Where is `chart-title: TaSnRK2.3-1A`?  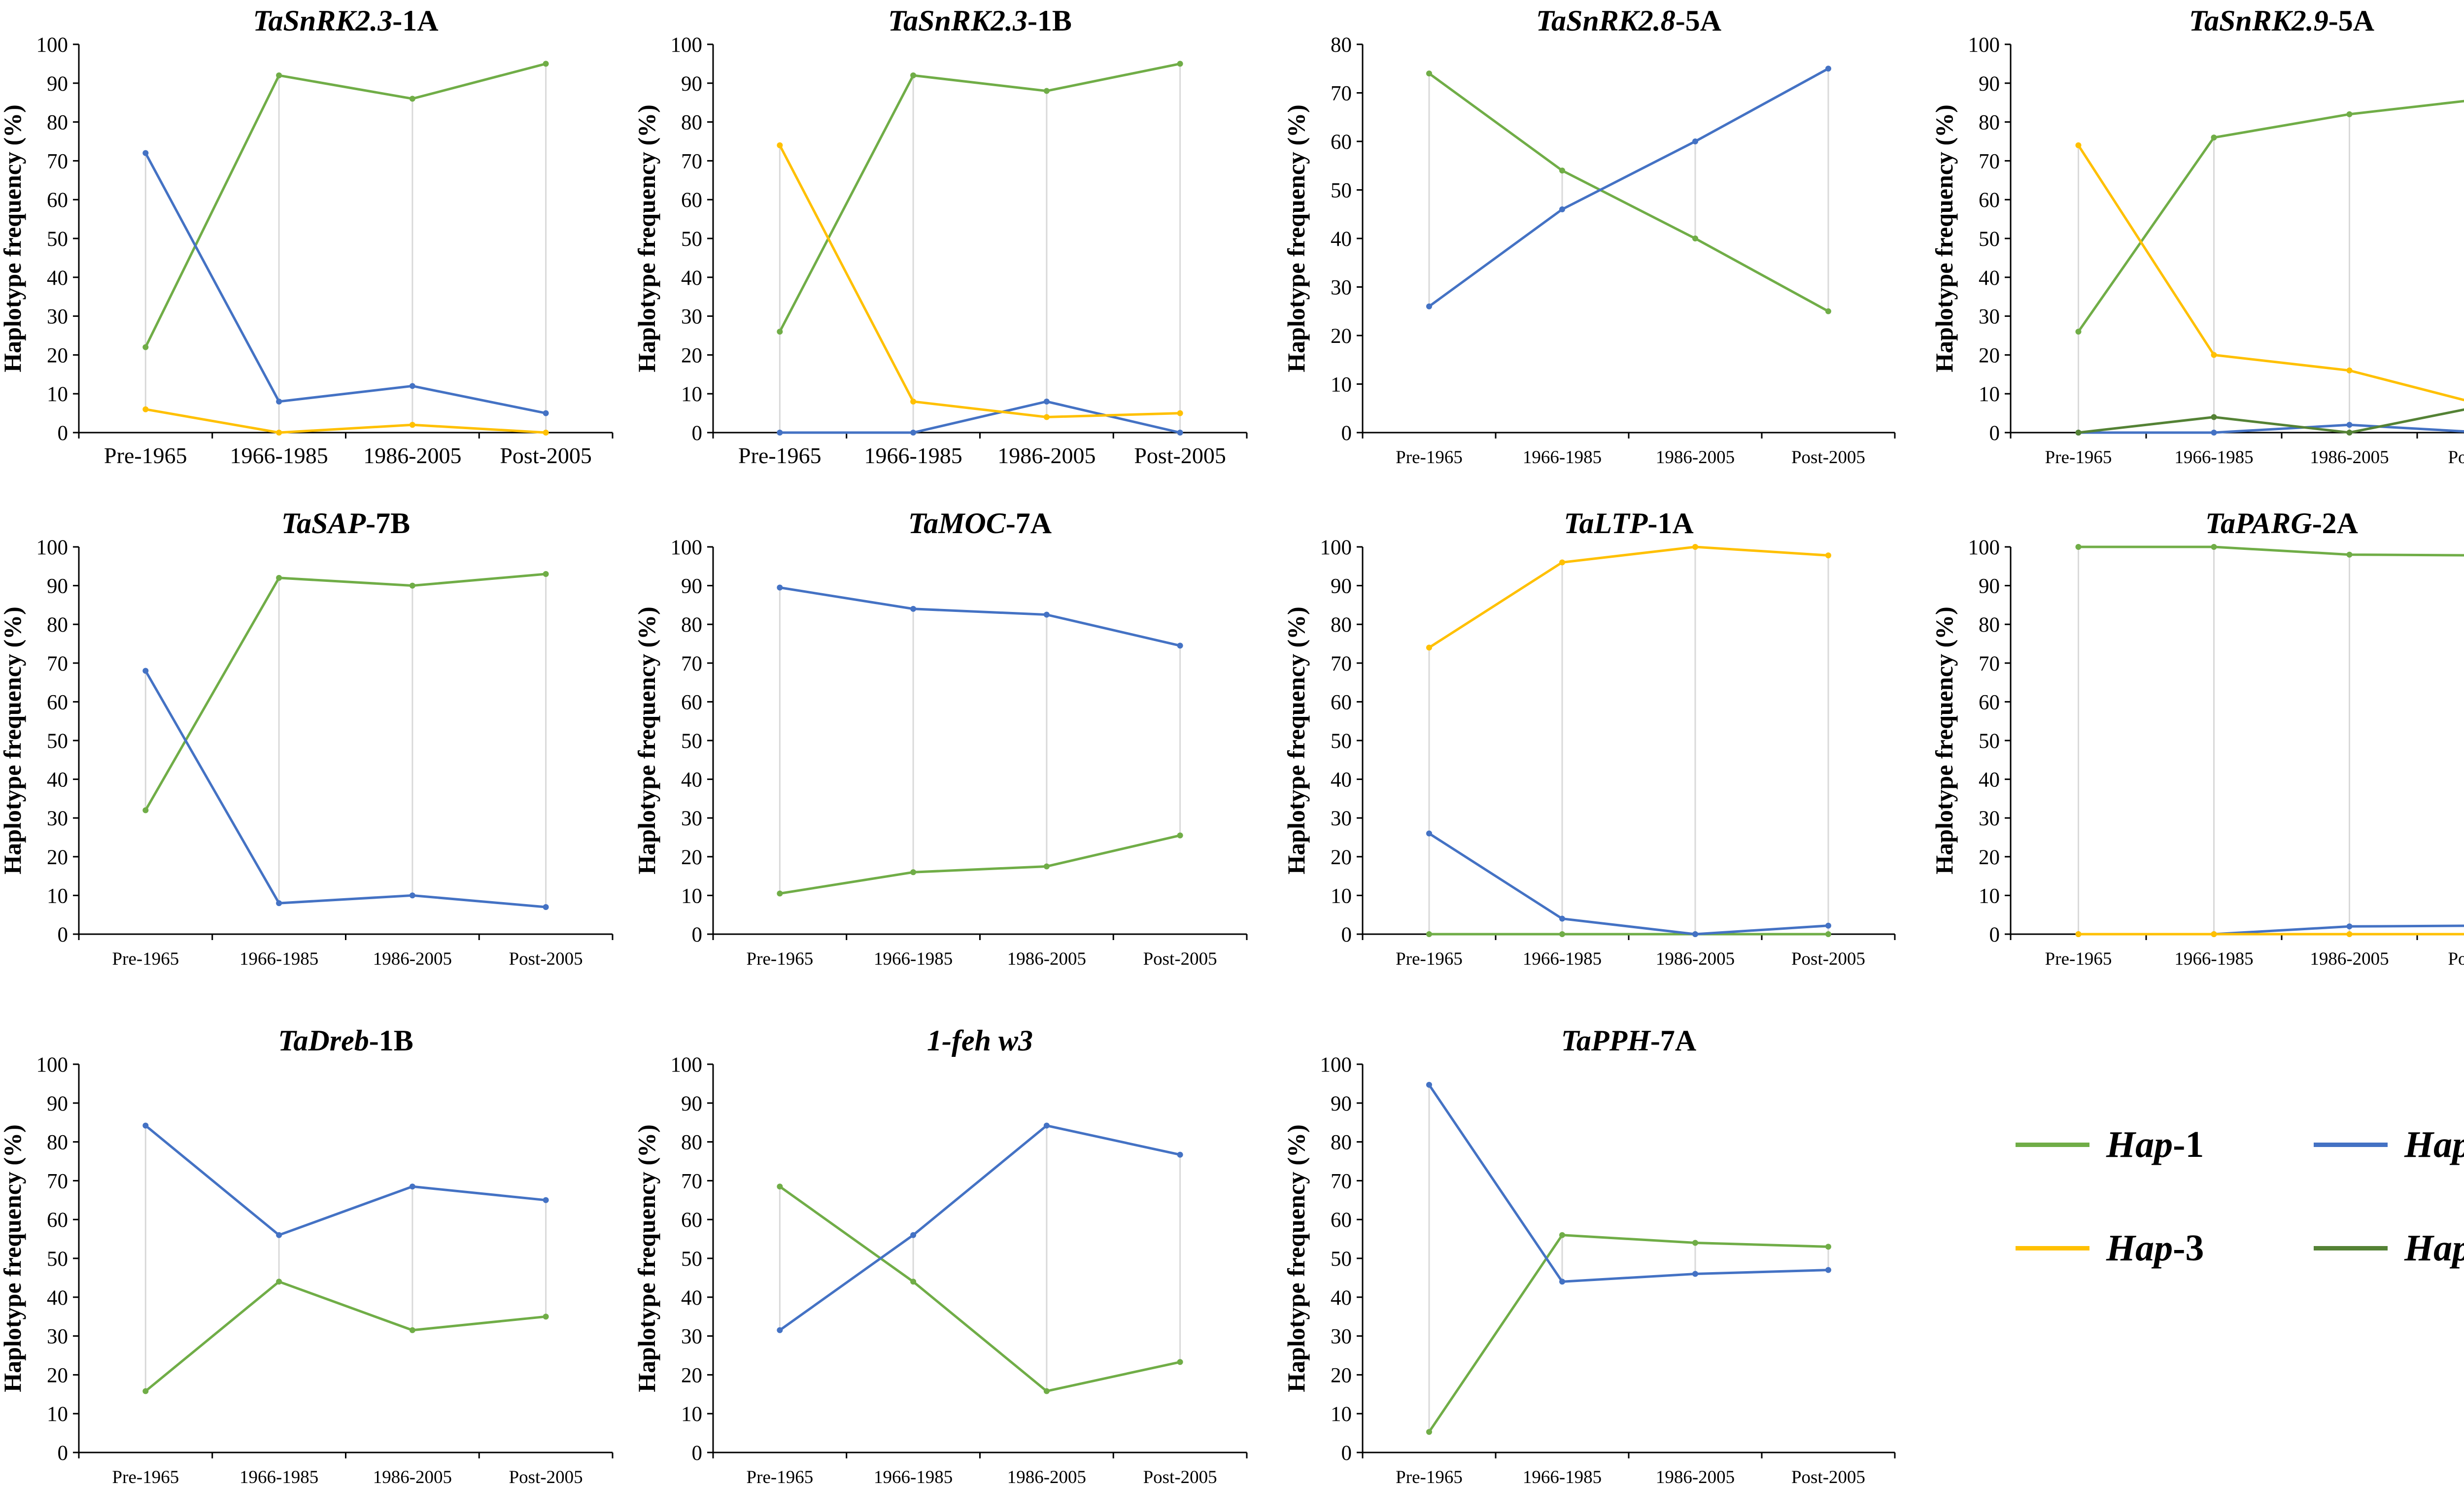 chart-title: TaSnRK2.3-1A is located at coordinates (345, 20).